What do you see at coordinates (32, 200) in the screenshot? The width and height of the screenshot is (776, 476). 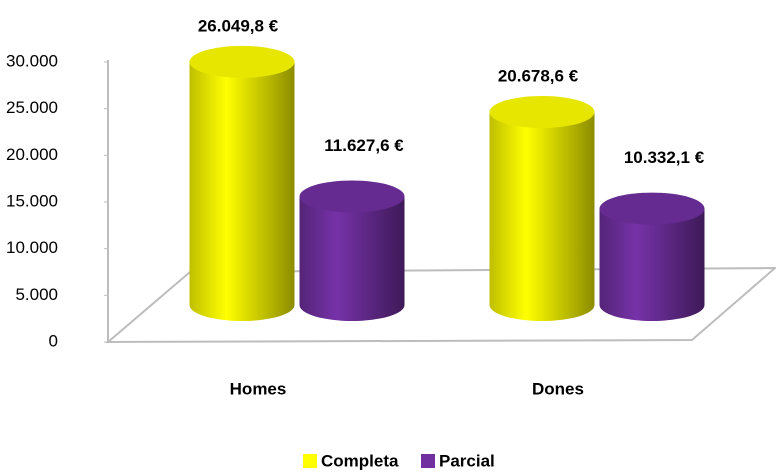 I see `y-tick-label: 15.000` at bounding box center [32, 200].